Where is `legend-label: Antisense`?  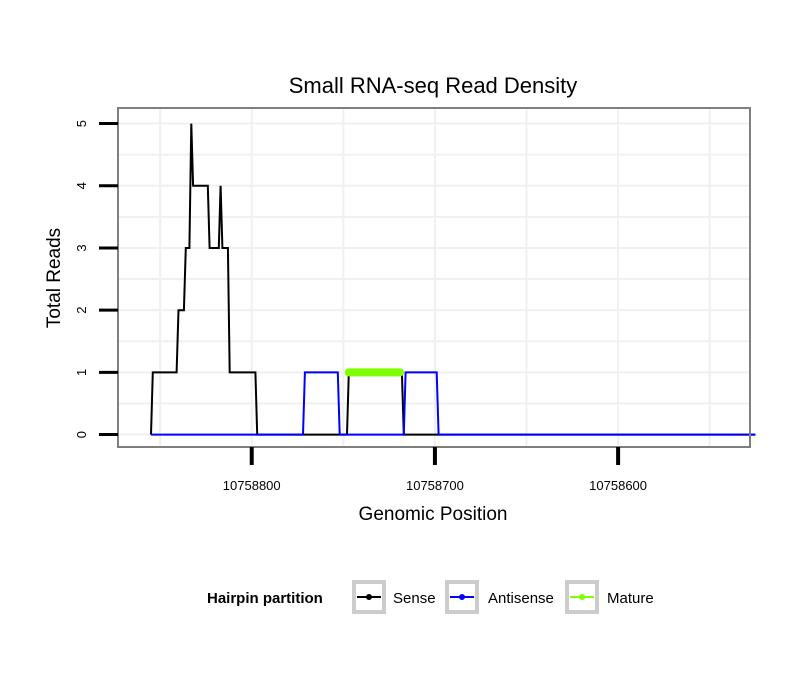
legend-label: Antisense is located at coordinates (521, 598).